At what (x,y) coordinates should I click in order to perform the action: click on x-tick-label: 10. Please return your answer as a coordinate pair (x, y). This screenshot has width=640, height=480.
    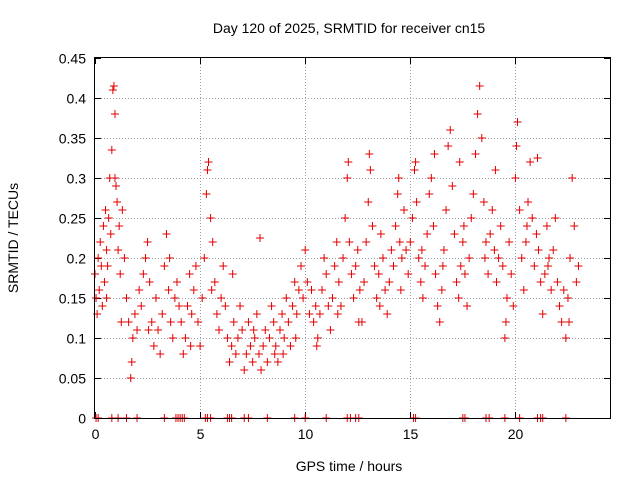
    Looking at the image, I should click on (306, 434).